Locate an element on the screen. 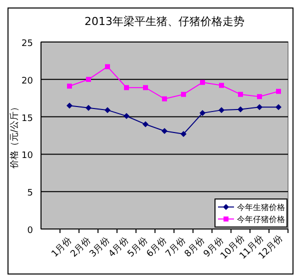 This screenshot has width=297, height=278. y-axis-title: 价格（元/公斤） is located at coordinates (14, 136).